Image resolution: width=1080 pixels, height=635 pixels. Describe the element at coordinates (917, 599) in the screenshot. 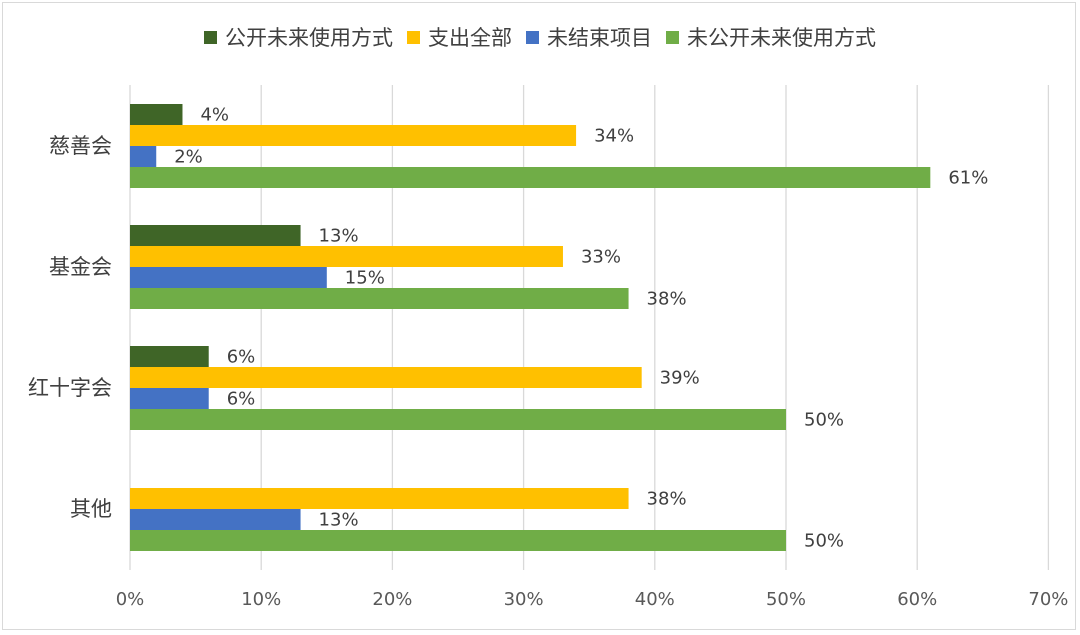

I see `x-tick-label: 60%` at that location.